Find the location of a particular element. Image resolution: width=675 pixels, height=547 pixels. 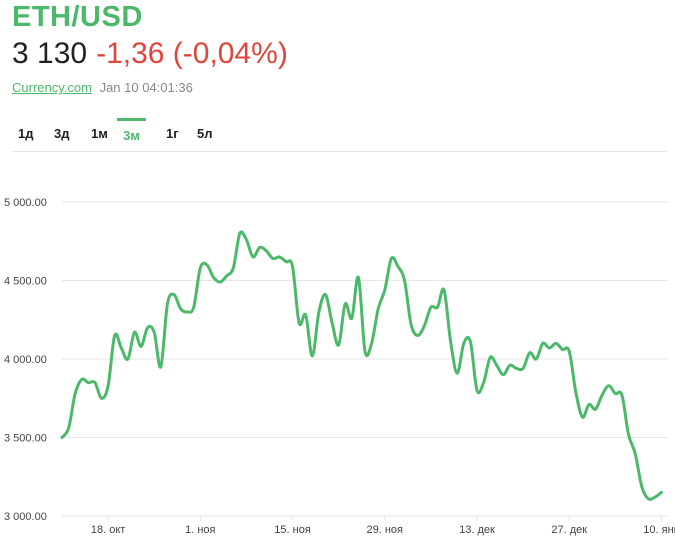

source-link: Currency.com is located at coordinates (52, 87).